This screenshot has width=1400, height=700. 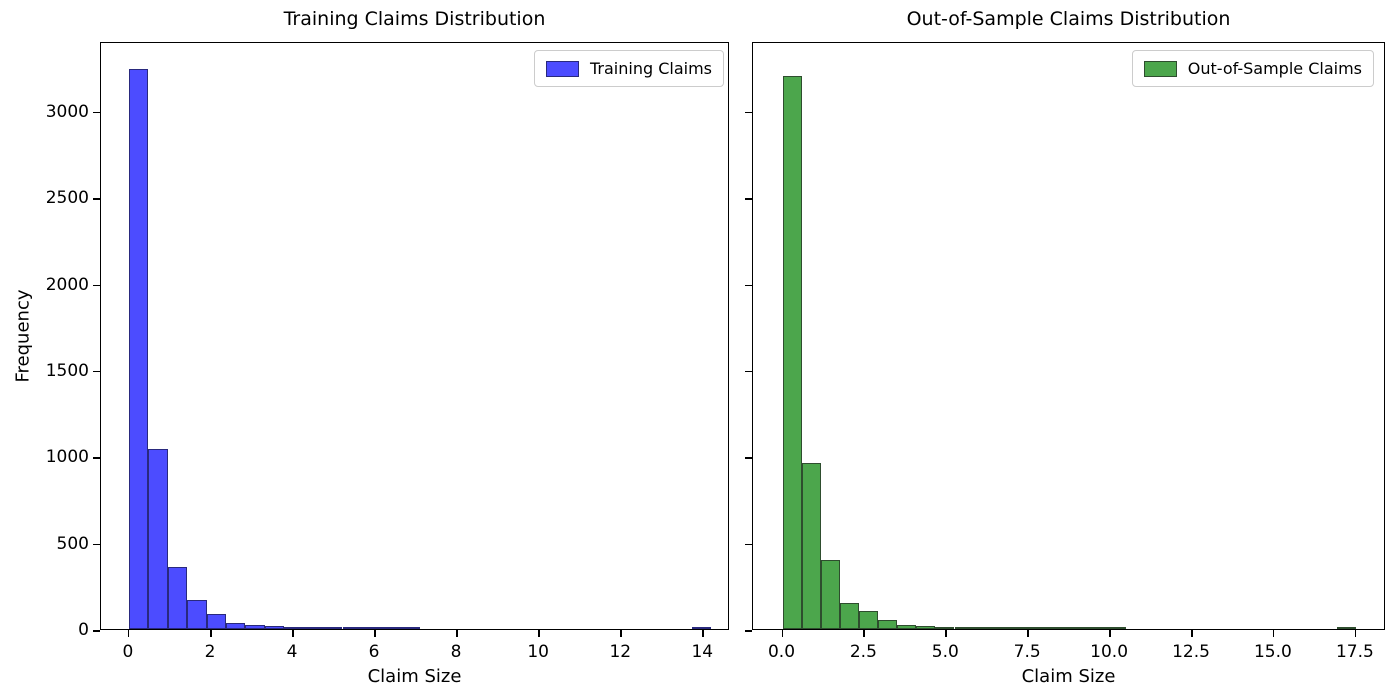 I want to click on legend-label: Out-of-Sample Claims, so click(x=1274, y=68).